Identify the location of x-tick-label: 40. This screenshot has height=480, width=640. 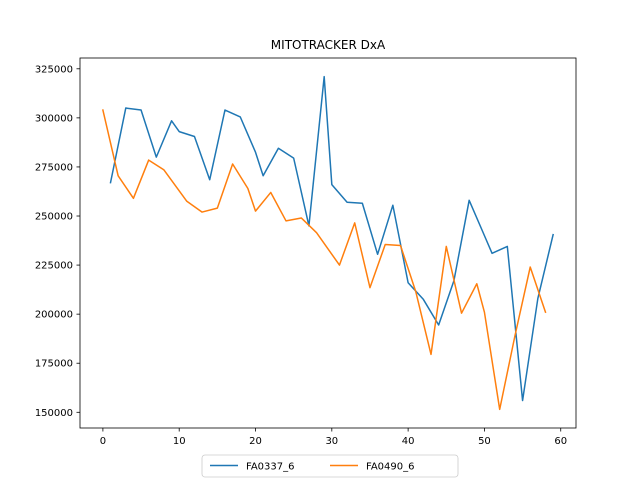
(408, 441).